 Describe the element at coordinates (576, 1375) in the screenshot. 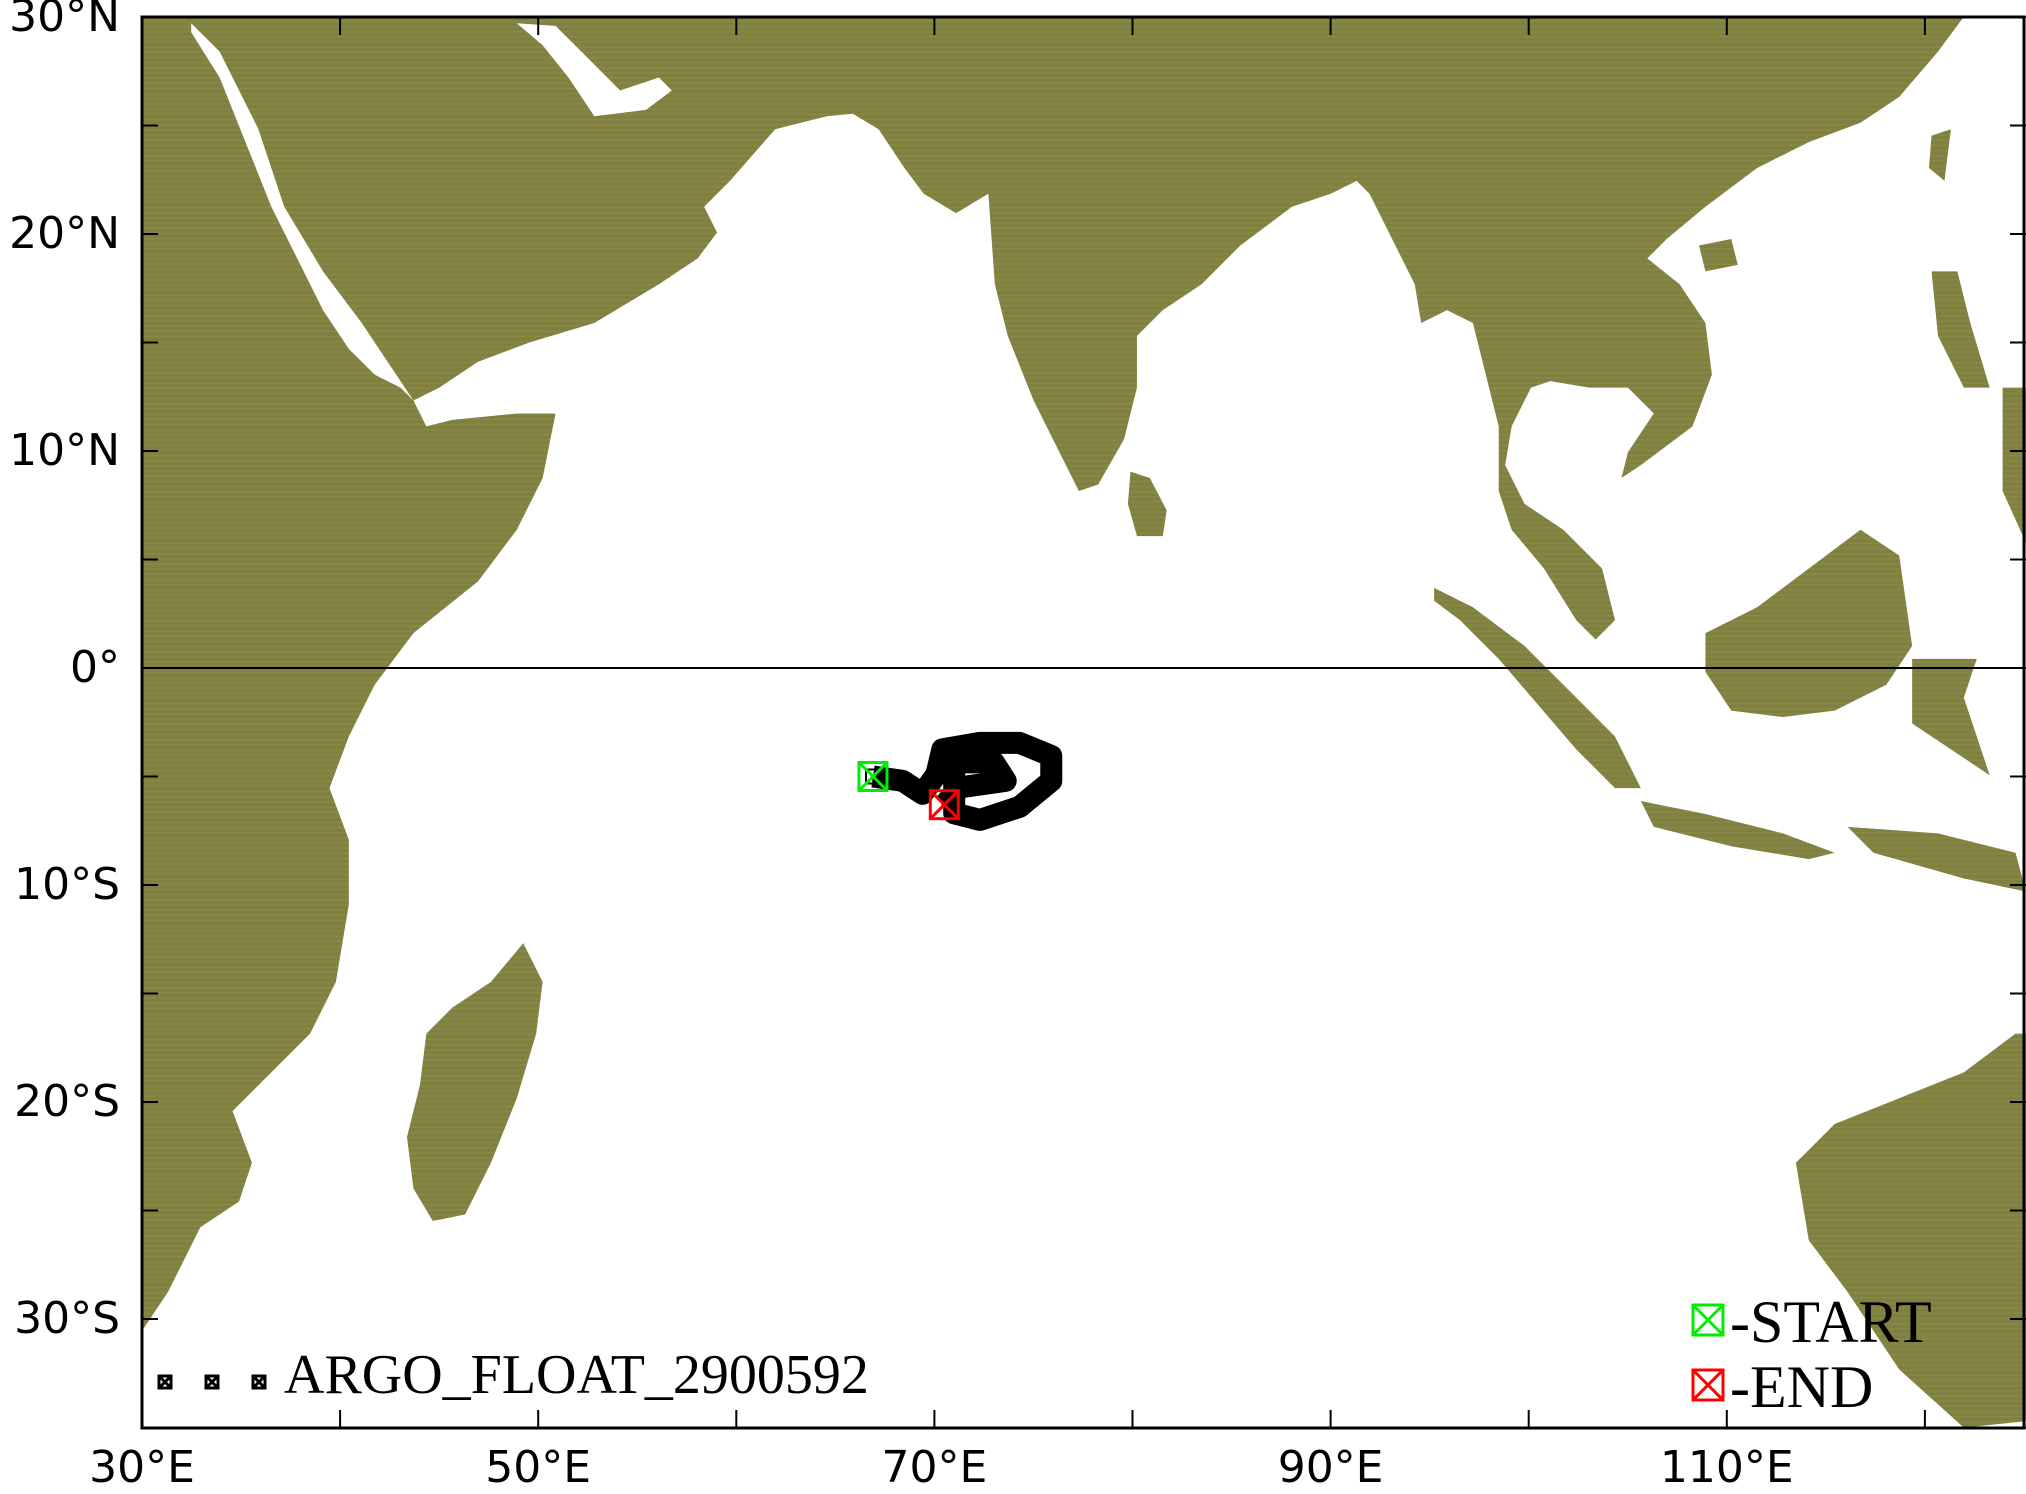

I see `legend-series-label: ARGO_FLOAT_2900592` at that location.